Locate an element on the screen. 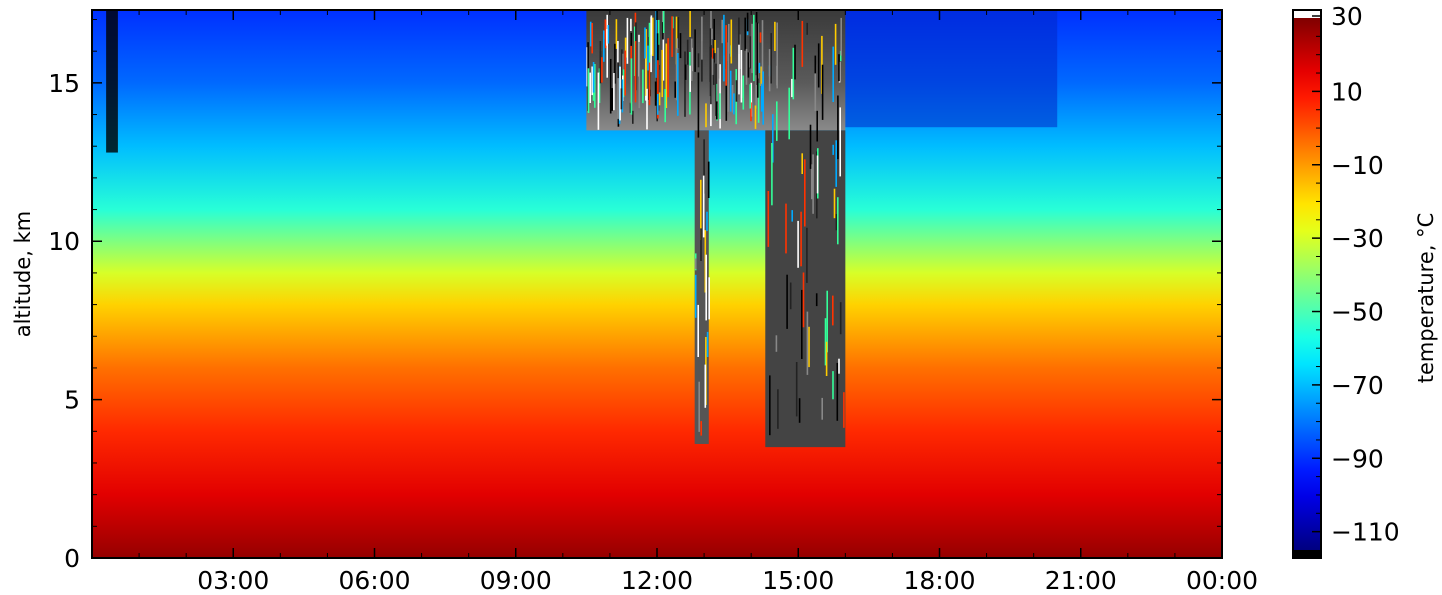 Image resolution: width=1442 pixels, height=595 pixels. y-tick-label: 15 is located at coordinates (64, 83).